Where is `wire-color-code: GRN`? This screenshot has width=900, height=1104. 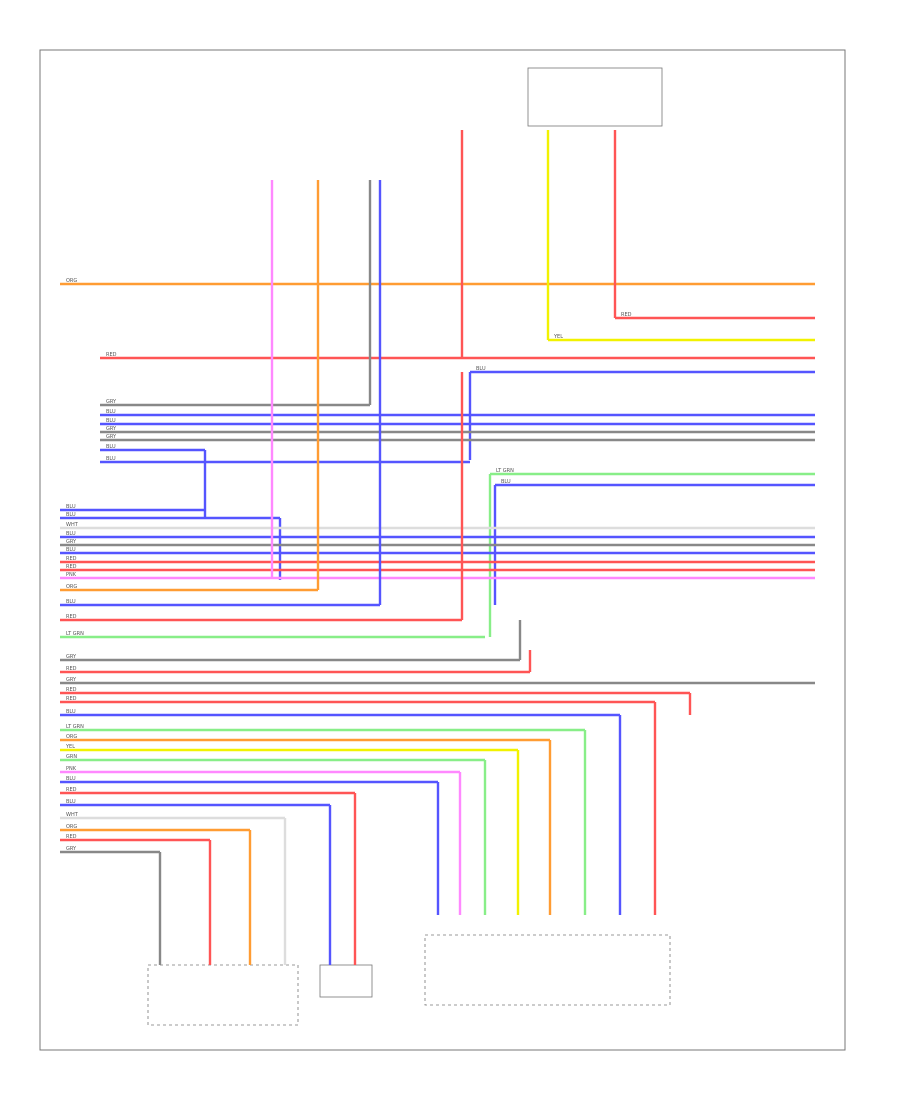
wire-color-code: GRN is located at coordinates (71, 757).